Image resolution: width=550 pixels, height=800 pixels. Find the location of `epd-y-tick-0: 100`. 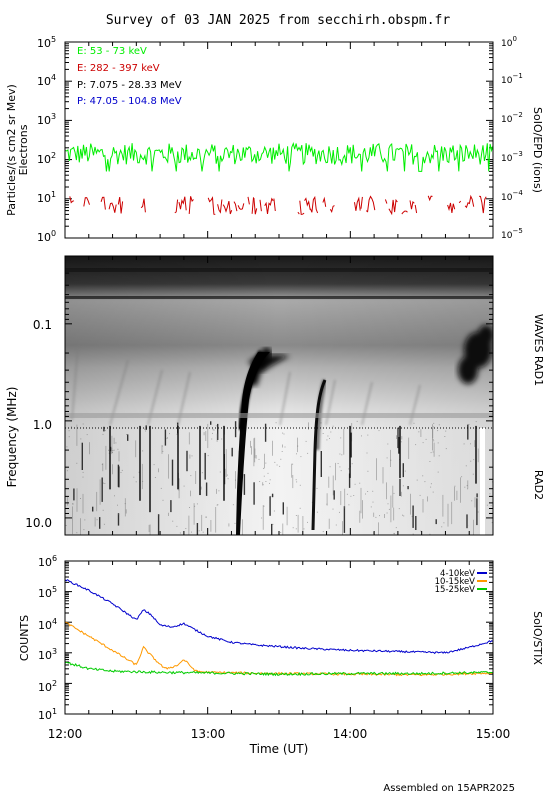

epd-y-tick-0: 100 is located at coordinates (46, 236).